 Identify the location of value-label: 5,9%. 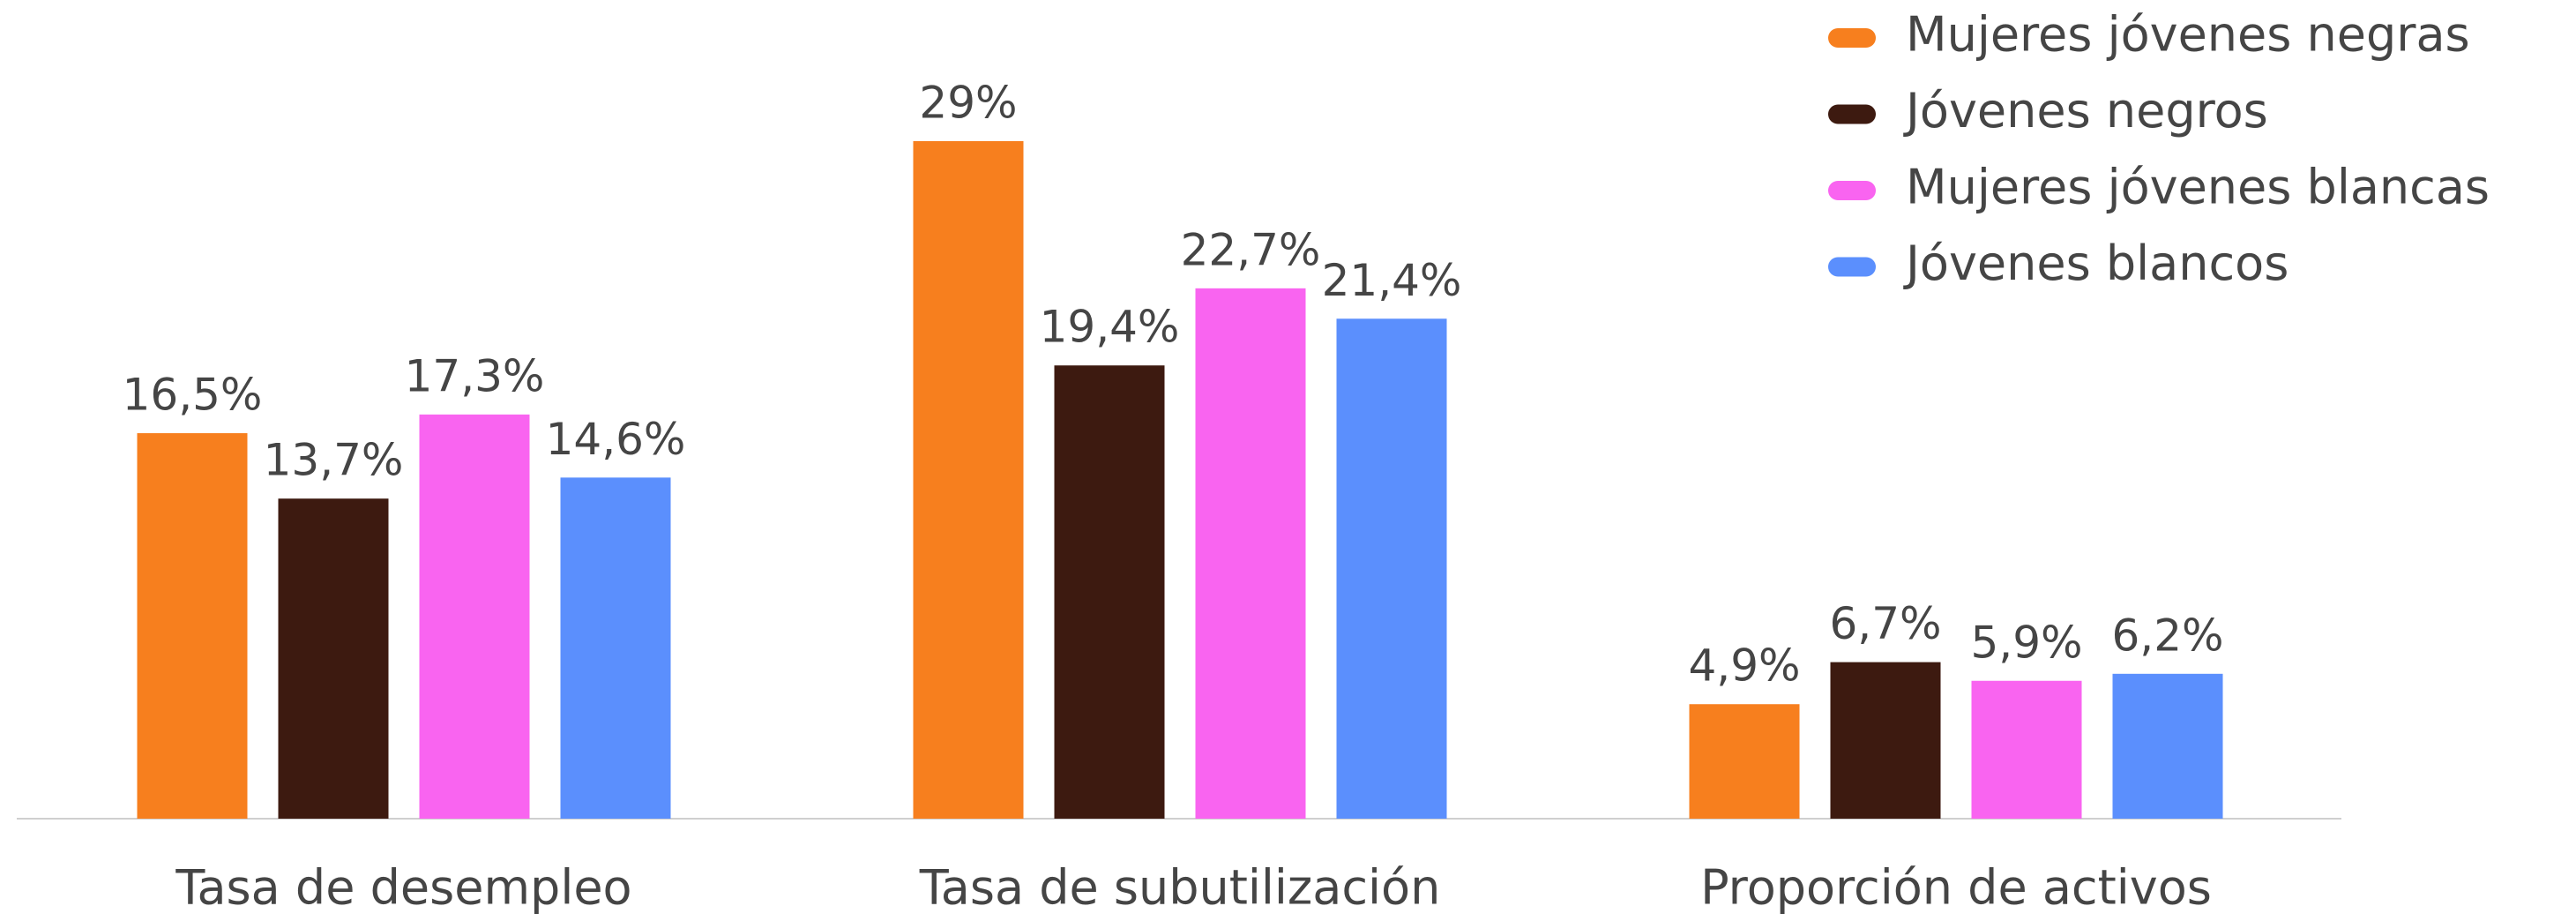
(2026, 642).